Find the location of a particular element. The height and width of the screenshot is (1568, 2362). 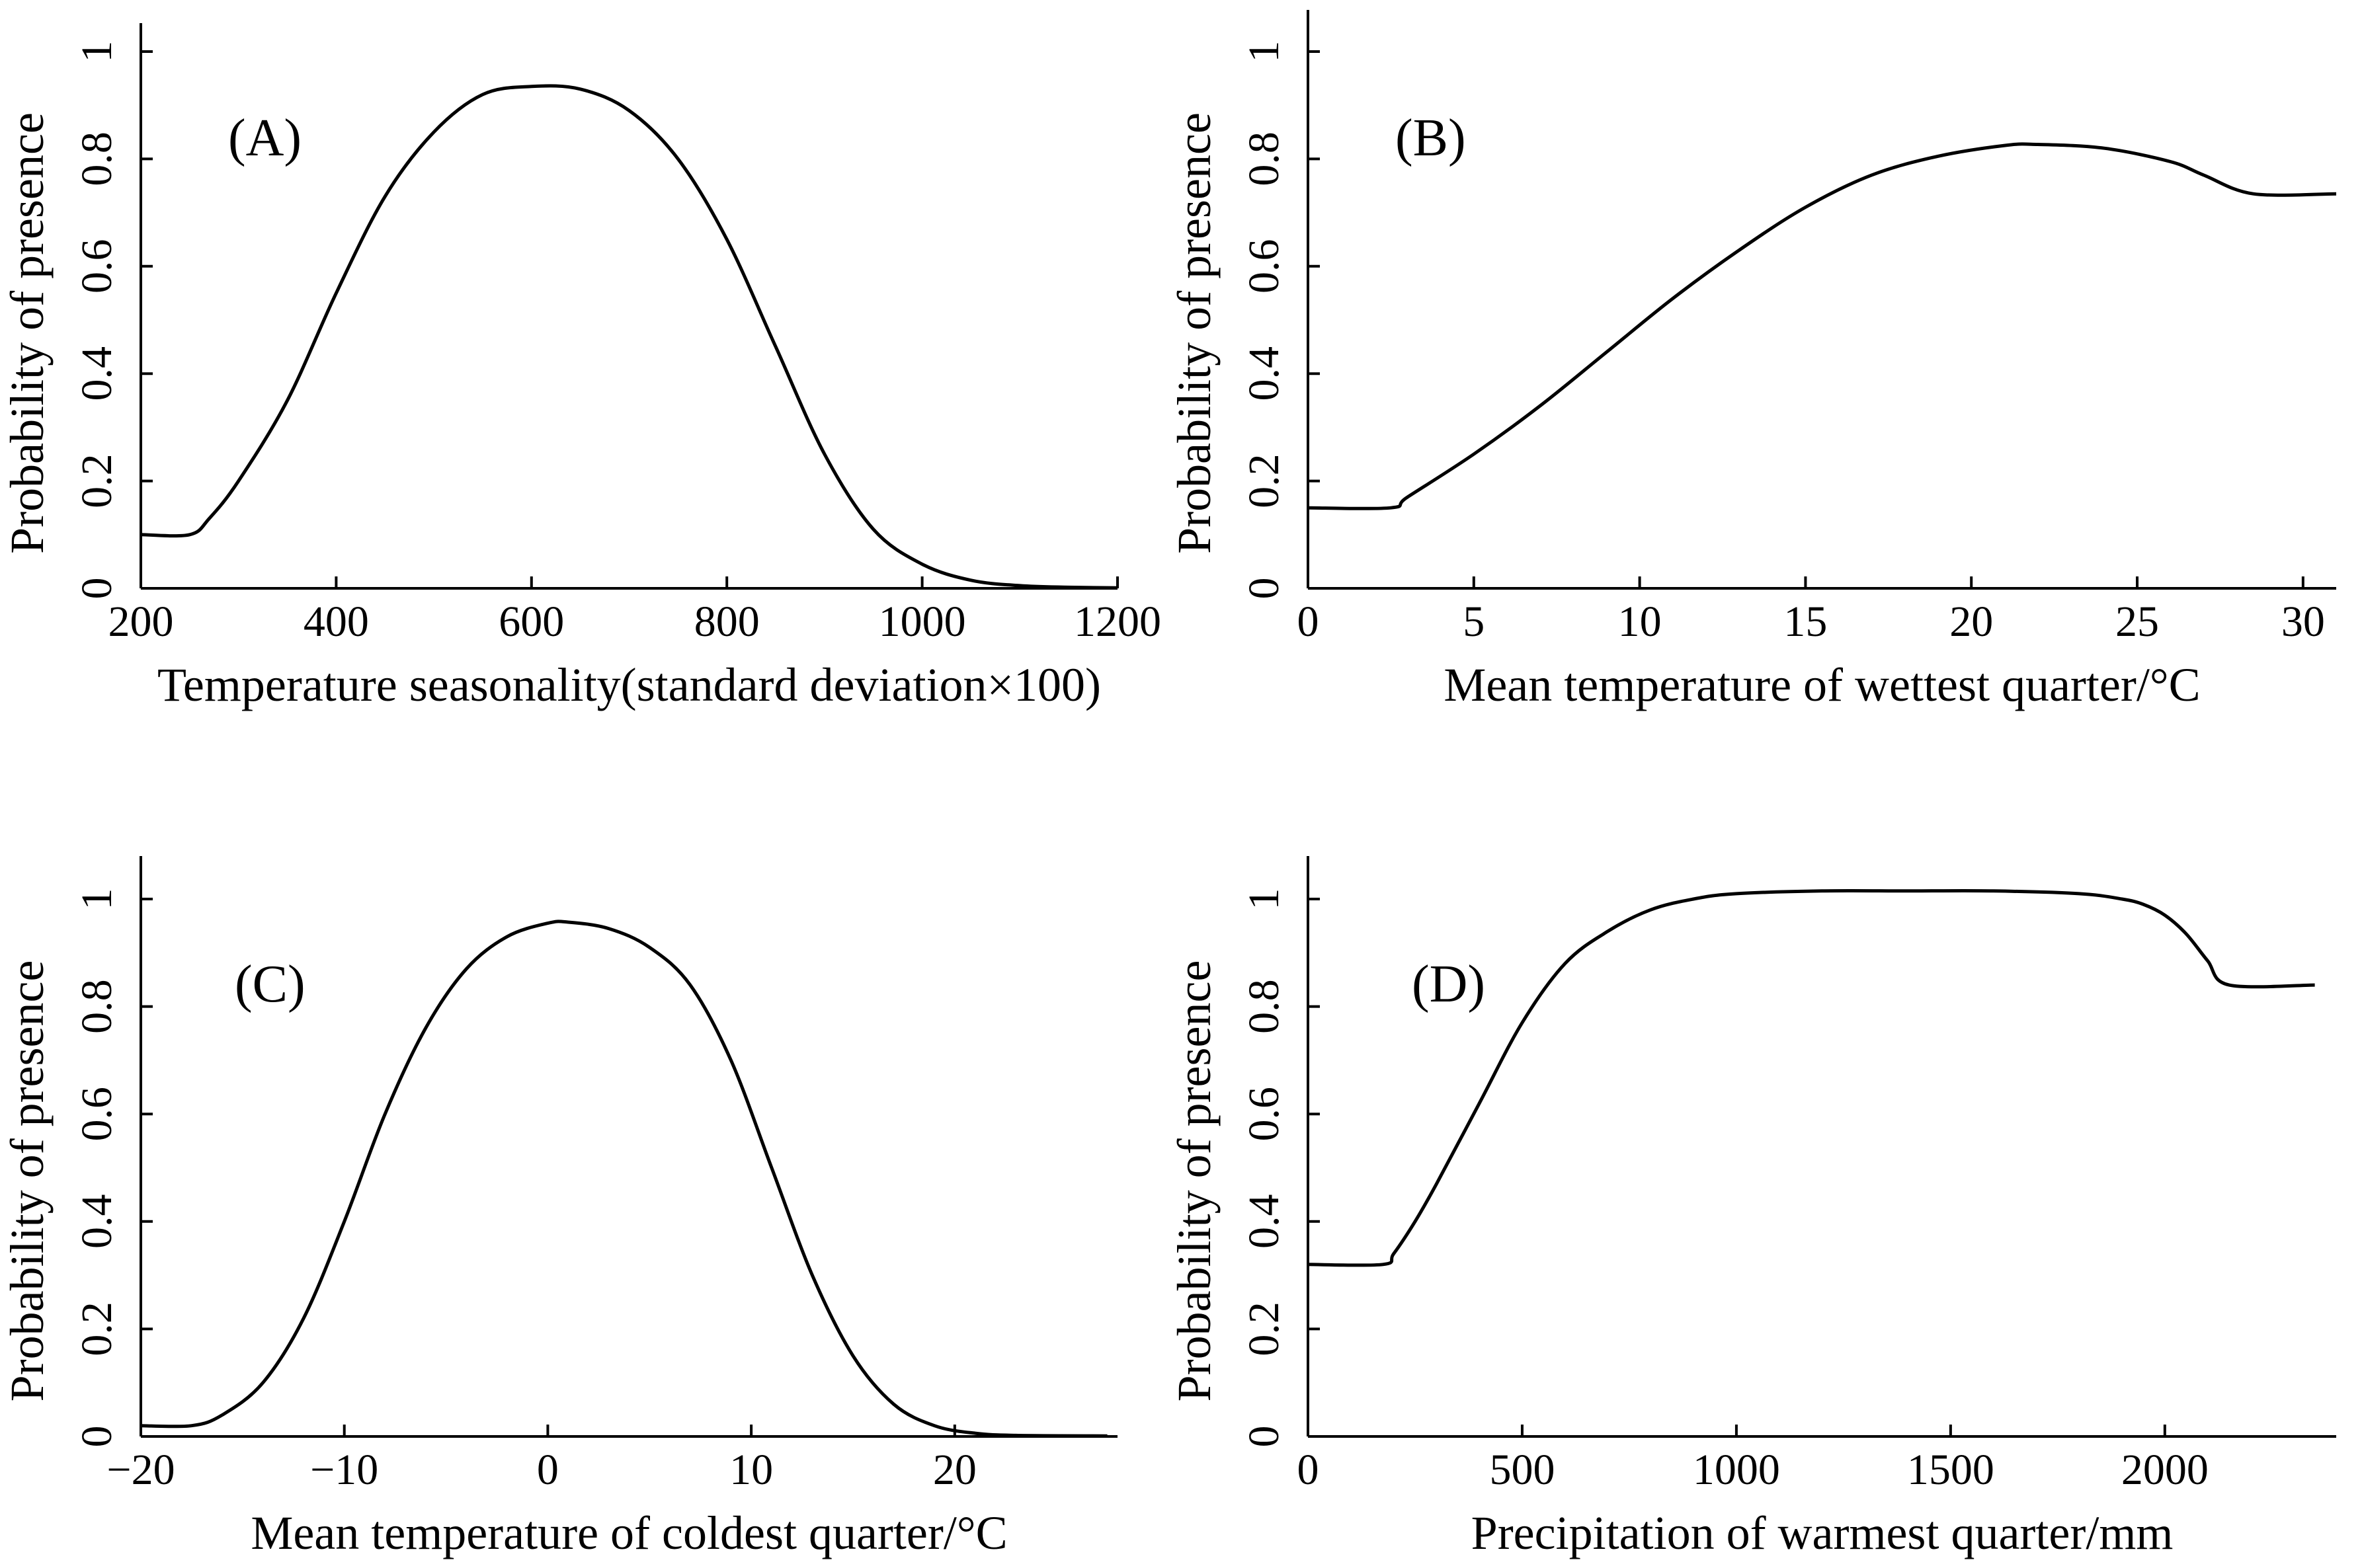

response-curve-c is located at coordinates (624, 1179).